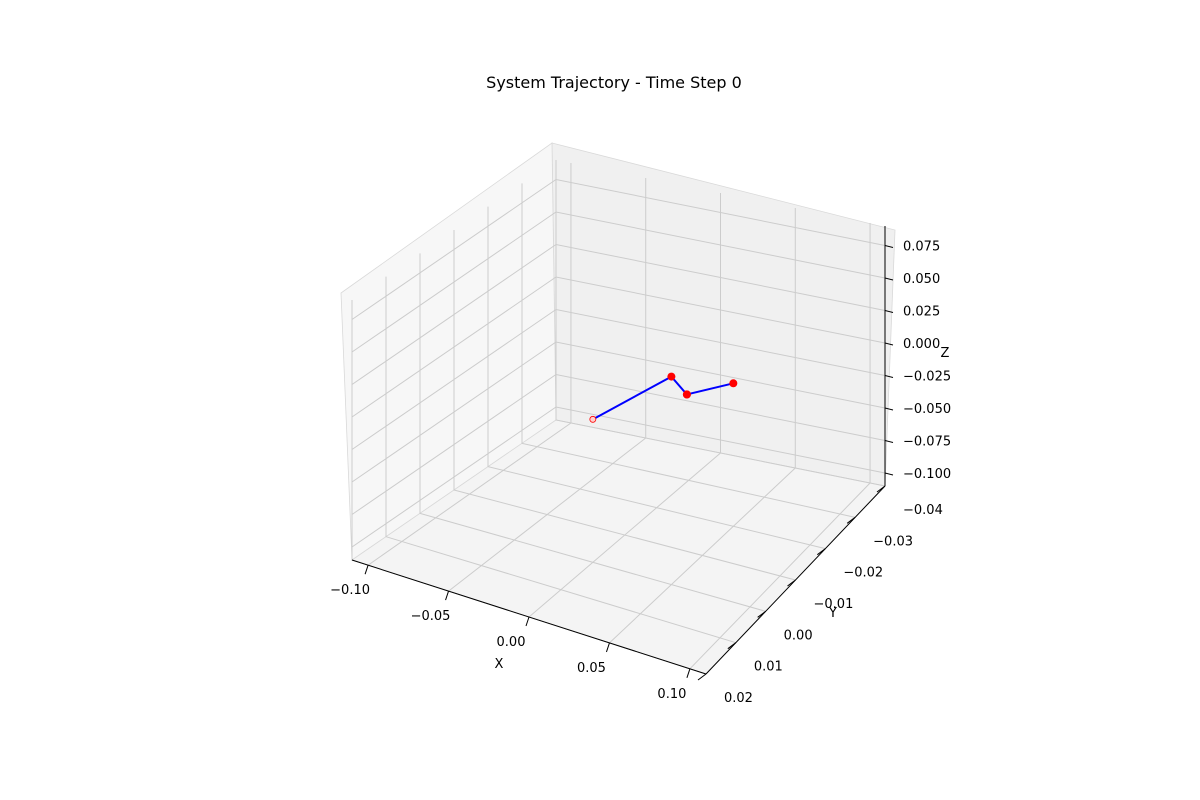 The image size is (1200, 800). What do you see at coordinates (591, 668) in the screenshot?
I see `x-tick-label: 0.05` at bounding box center [591, 668].